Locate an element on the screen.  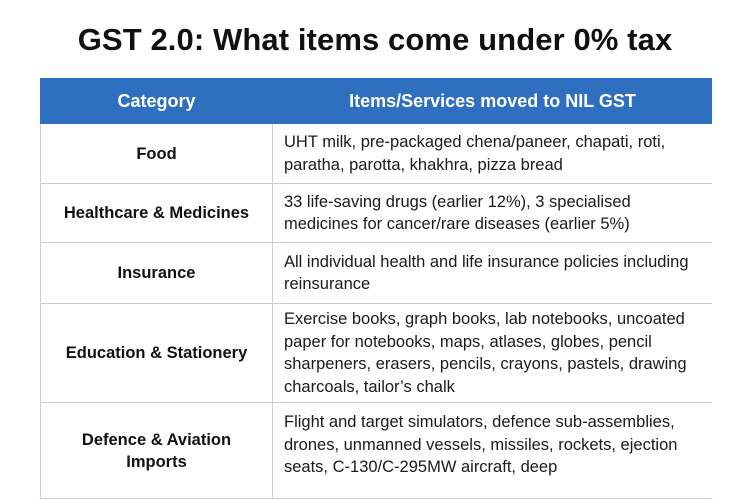
page-title: GST 2.0: What items come under 0% tax is located at coordinates (375, 39).